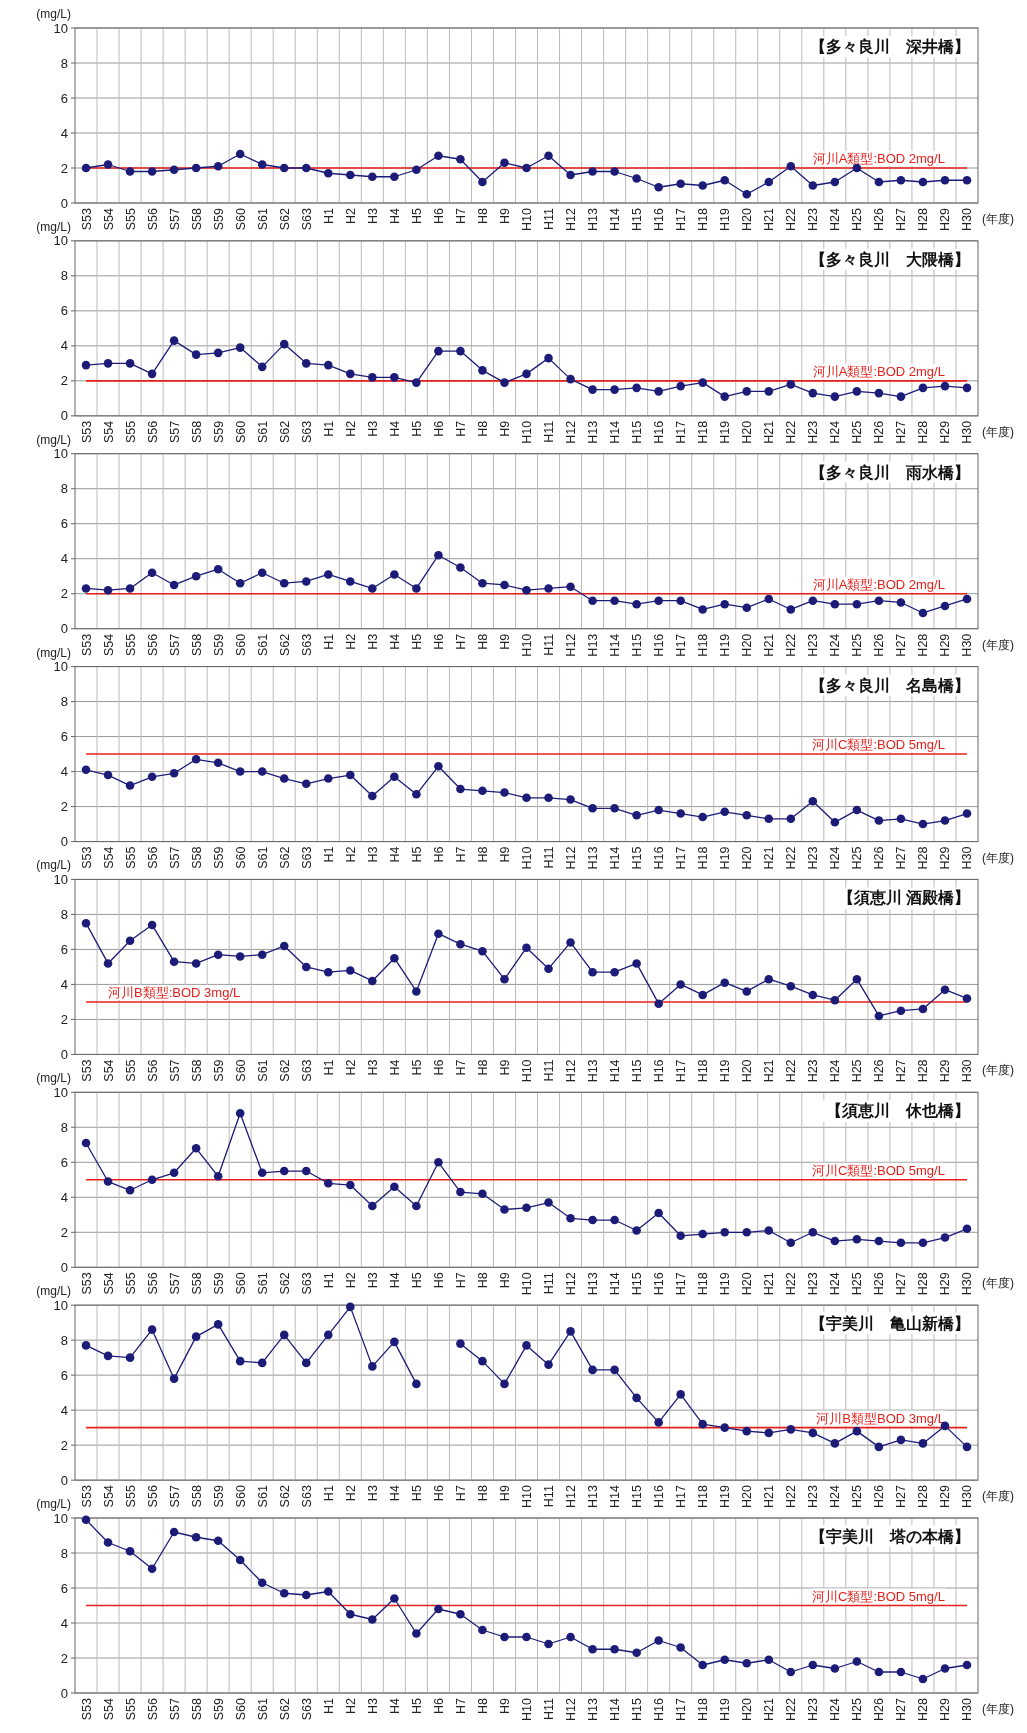 This screenshot has width=1027, height=1733. Describe the element at coordinates (372, 1705) in the screenshot. I see `x-tick-label: H3` at that location.